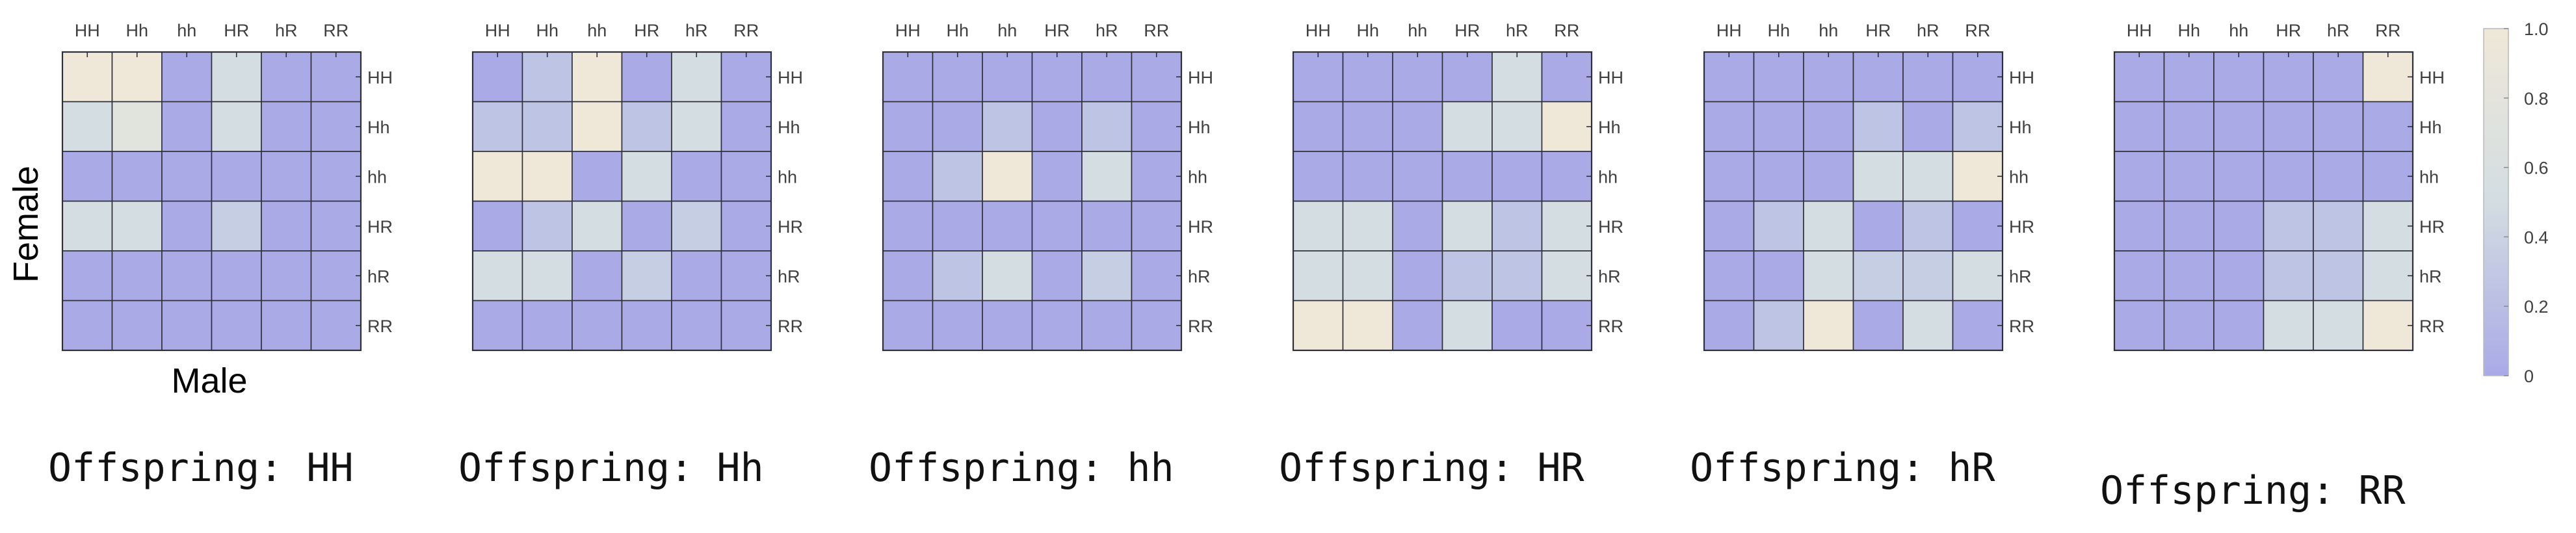 The height and width of the screenshot is (533, 2576). Describe the element at coordinates (201, 468) in the screenshot. I see `panel-title: Offspring: HH` at that location.